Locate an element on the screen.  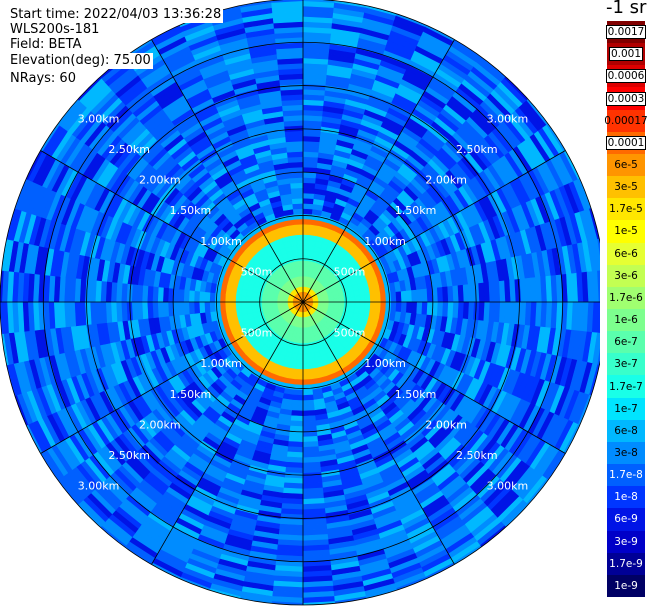
colorbar-level: 0.00017 is located at coordinates (625, 120).